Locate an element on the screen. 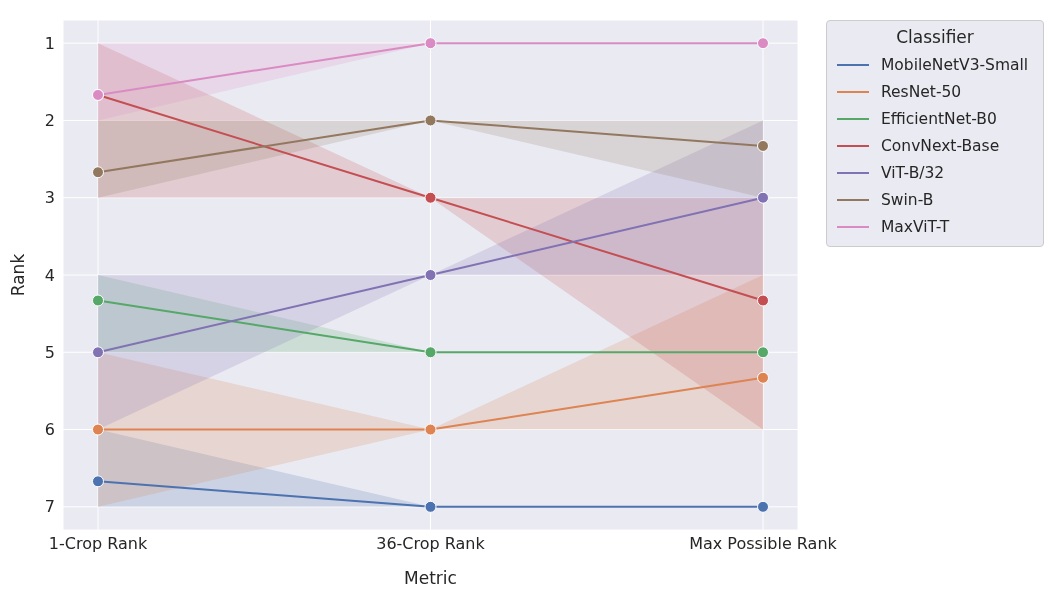 This screenshot has height=598, width=1049. legend-title: Classifier is located at coordinates (935, 37).